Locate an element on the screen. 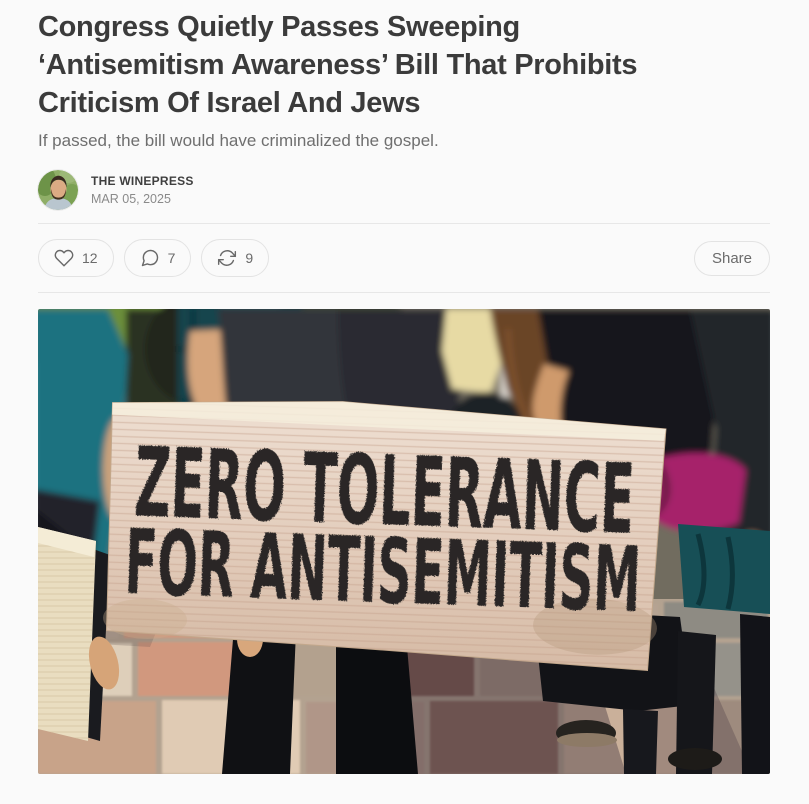 The image size is (809, 804). author-avatar is located at coordinates (58, 190).